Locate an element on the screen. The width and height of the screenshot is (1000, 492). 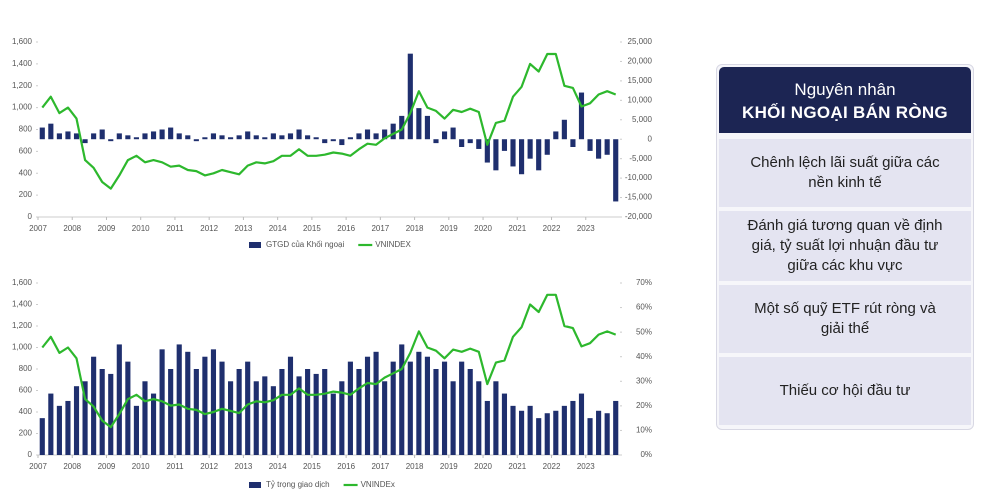
x-tick-label: 2013 is located at coordinates (244, 466).